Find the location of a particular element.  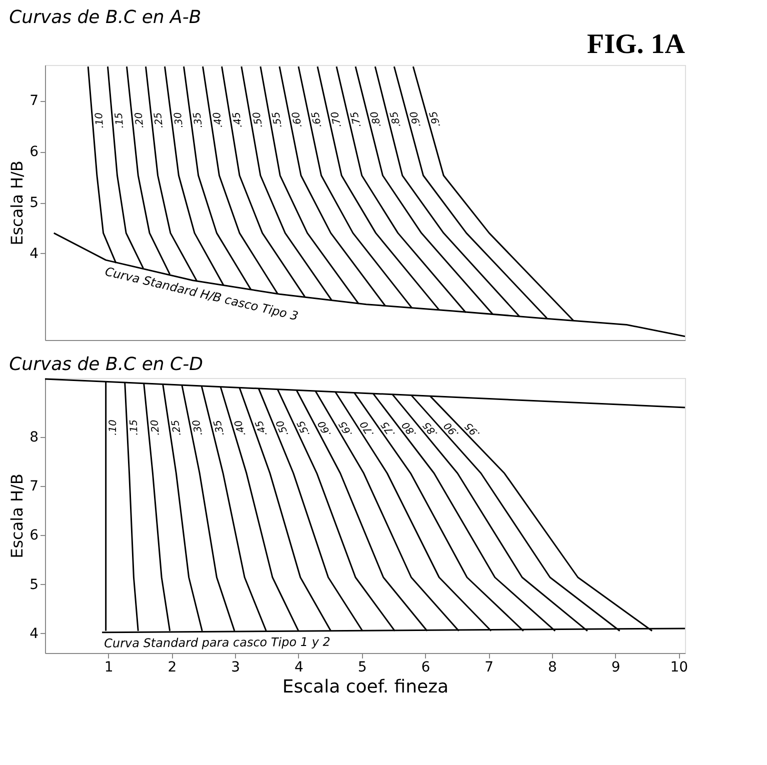

x-tick-label: 2 is located at coordinates (172, 668).